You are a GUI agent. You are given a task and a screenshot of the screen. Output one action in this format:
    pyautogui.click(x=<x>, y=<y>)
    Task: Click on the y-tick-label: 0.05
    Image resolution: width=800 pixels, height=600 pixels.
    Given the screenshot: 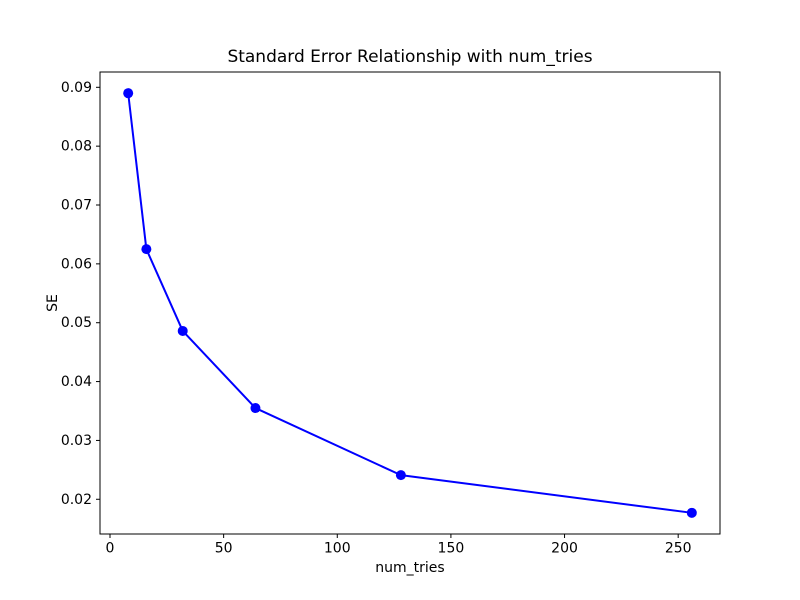 What is the action you would take?
    pyautogui.click(x=76, y=323)
    